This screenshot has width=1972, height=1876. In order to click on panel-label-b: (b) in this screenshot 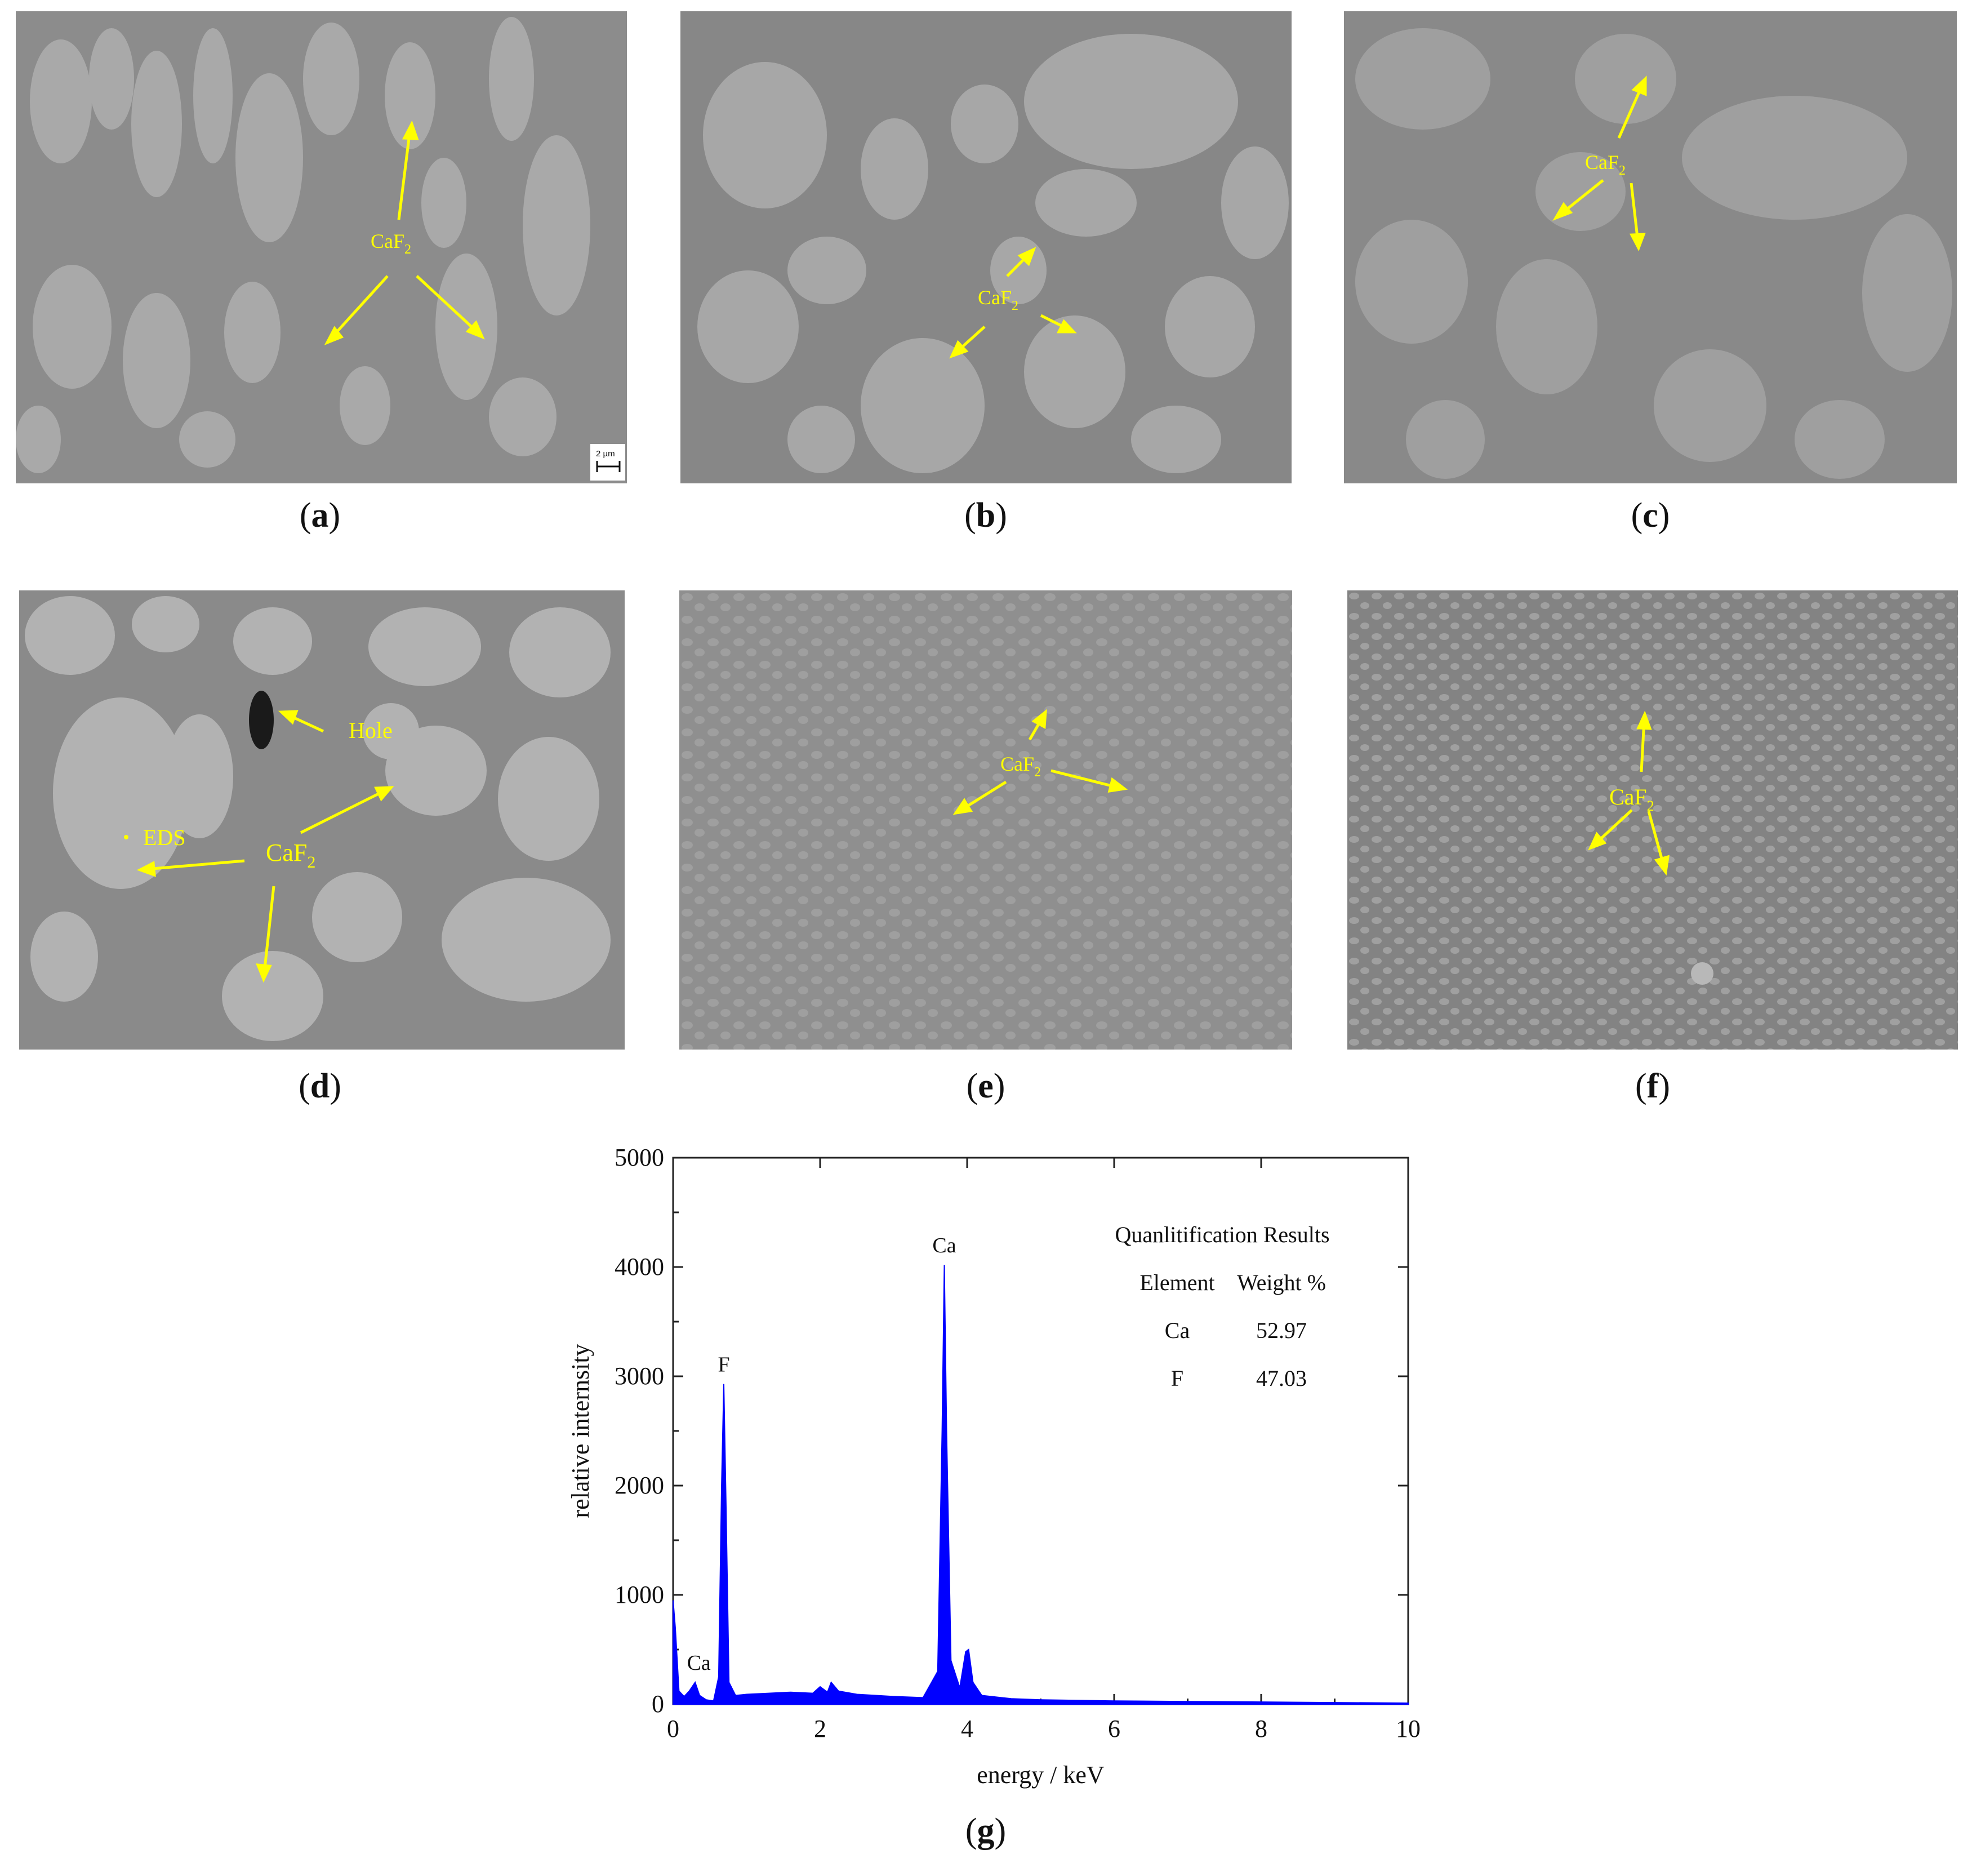, I will do `click(985, 515)`.